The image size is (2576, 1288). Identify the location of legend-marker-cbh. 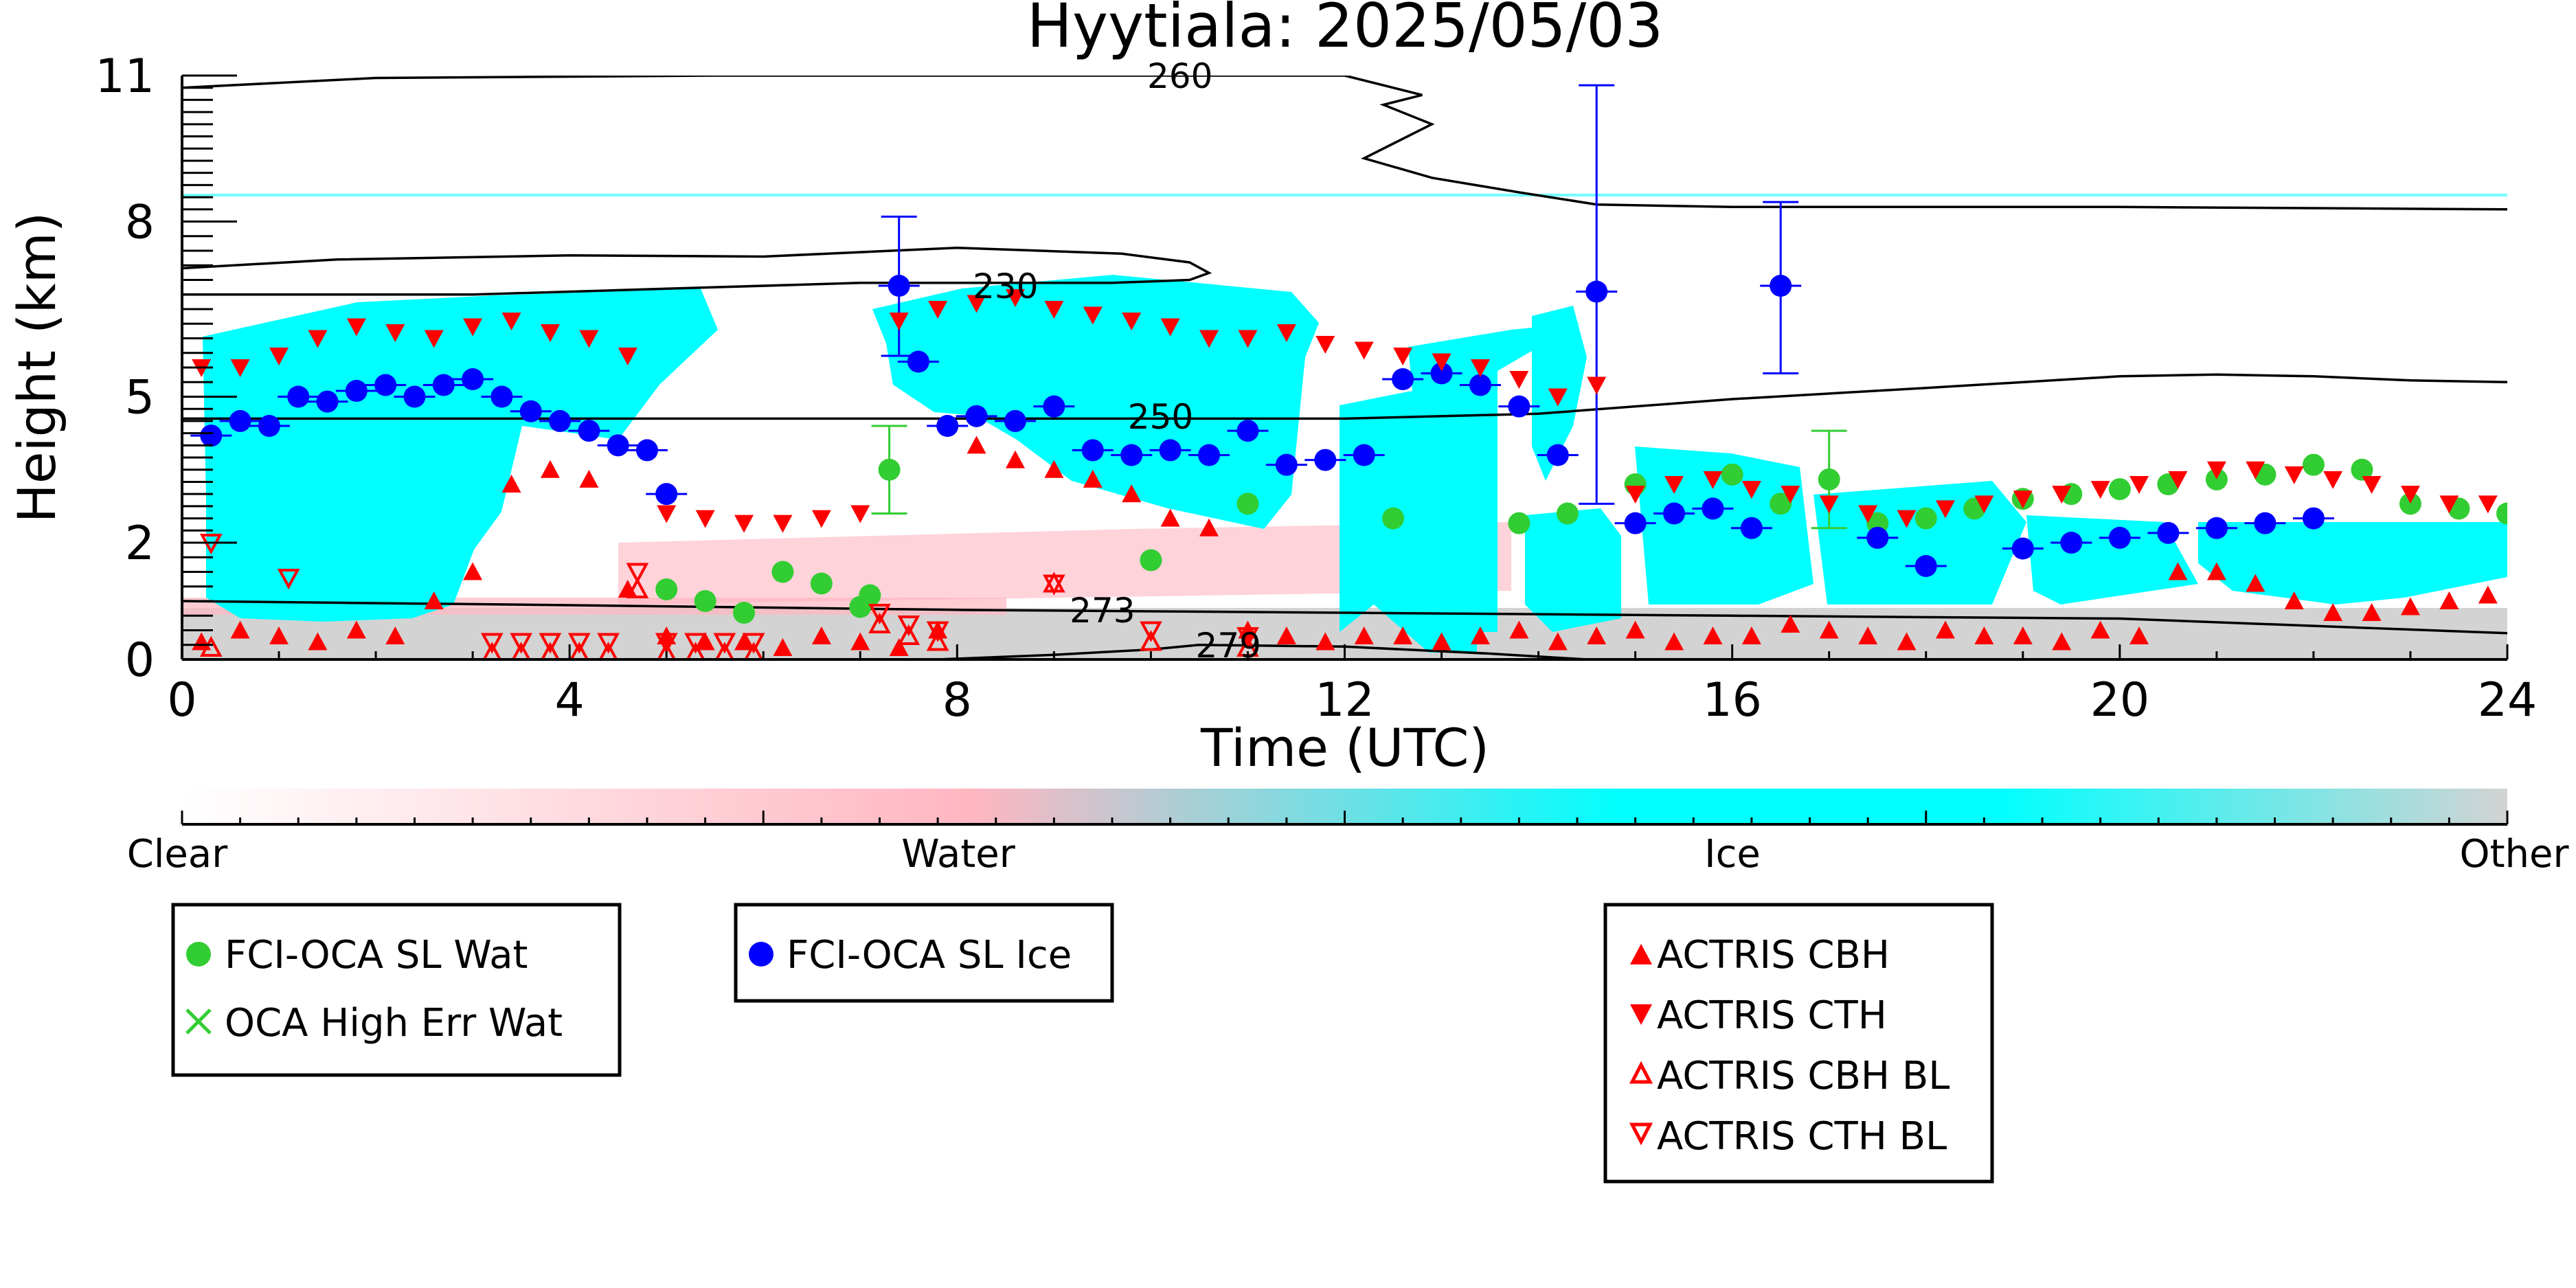
(1641, 954).